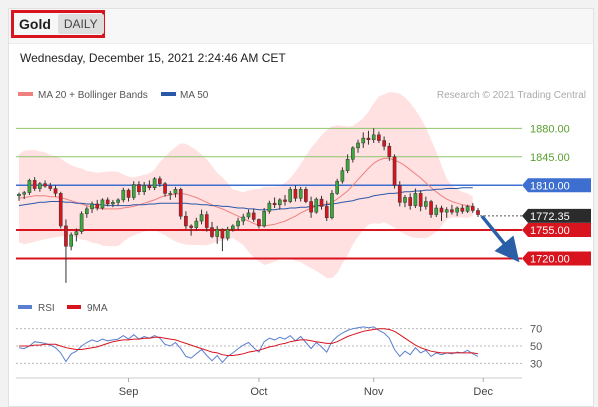 Image resolution: width=598 pixels, height=407 pixels. I want to click on legend-swatch-rsi, so click(25, 307).